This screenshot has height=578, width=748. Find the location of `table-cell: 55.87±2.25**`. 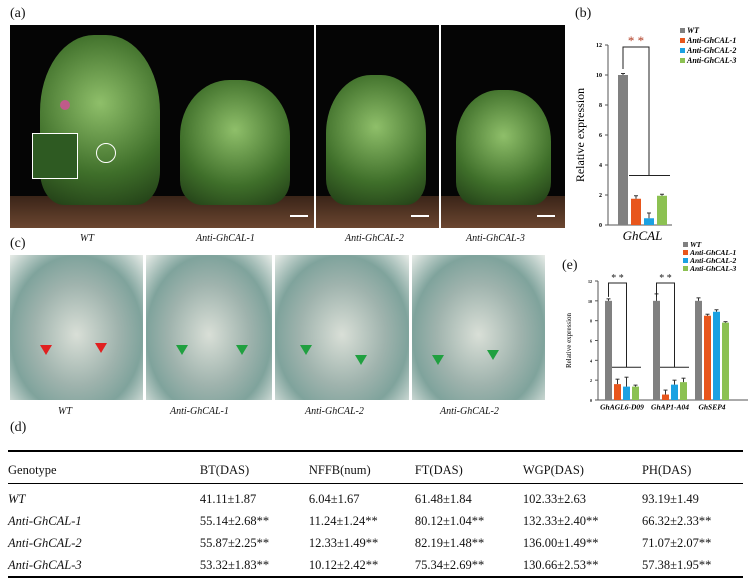

table-cell: 55.87±2.25** is located at coordinates (234, 542).